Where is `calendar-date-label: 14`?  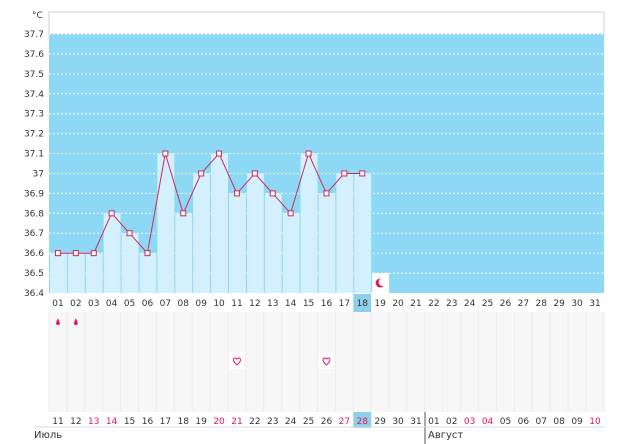
calendar-date-label: 14 is located at coordinates (112, 422).